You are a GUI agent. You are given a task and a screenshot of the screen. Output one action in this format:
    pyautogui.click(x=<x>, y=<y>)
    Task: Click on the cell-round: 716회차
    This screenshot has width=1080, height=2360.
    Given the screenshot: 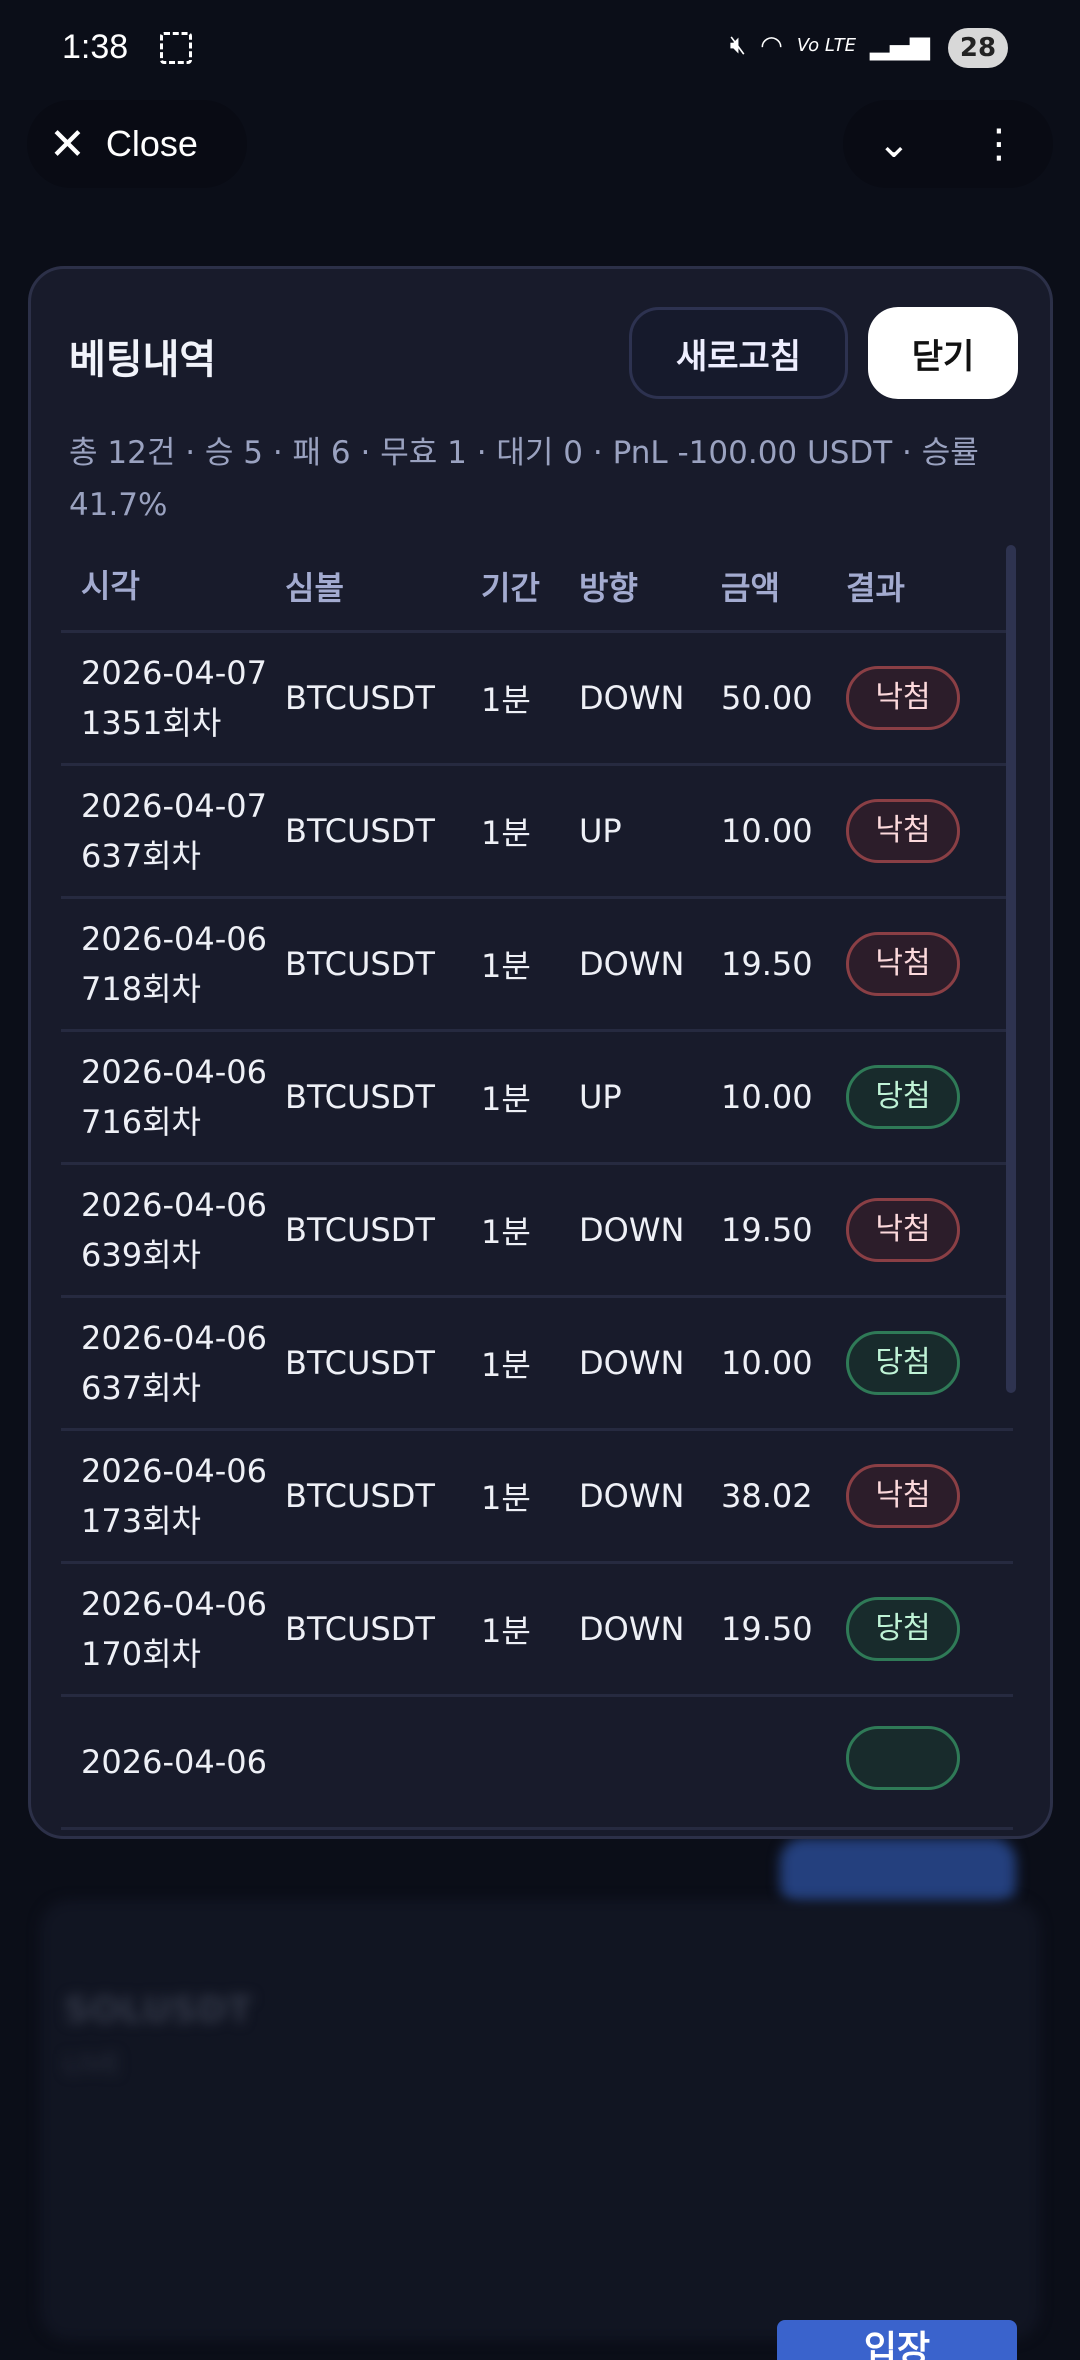 What is the action you would take?
    pyautogui.click(x=141, y=1122)
    